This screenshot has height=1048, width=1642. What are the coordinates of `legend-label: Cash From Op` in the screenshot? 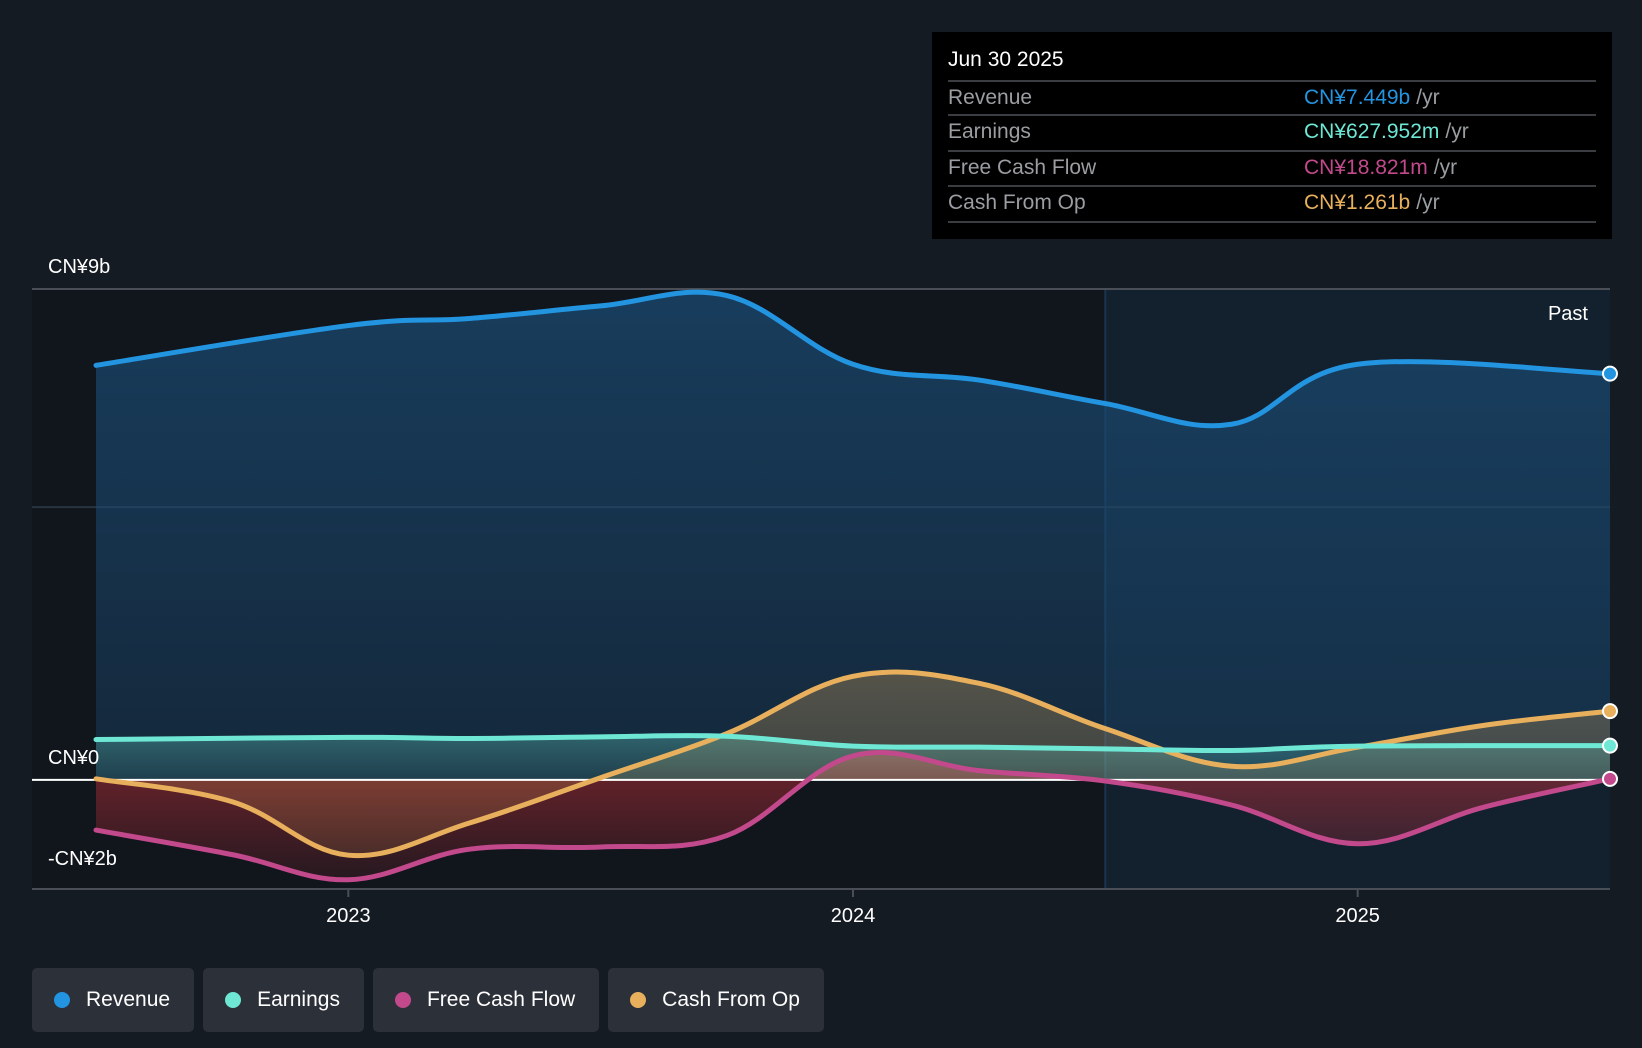 It's located at (731, 999).